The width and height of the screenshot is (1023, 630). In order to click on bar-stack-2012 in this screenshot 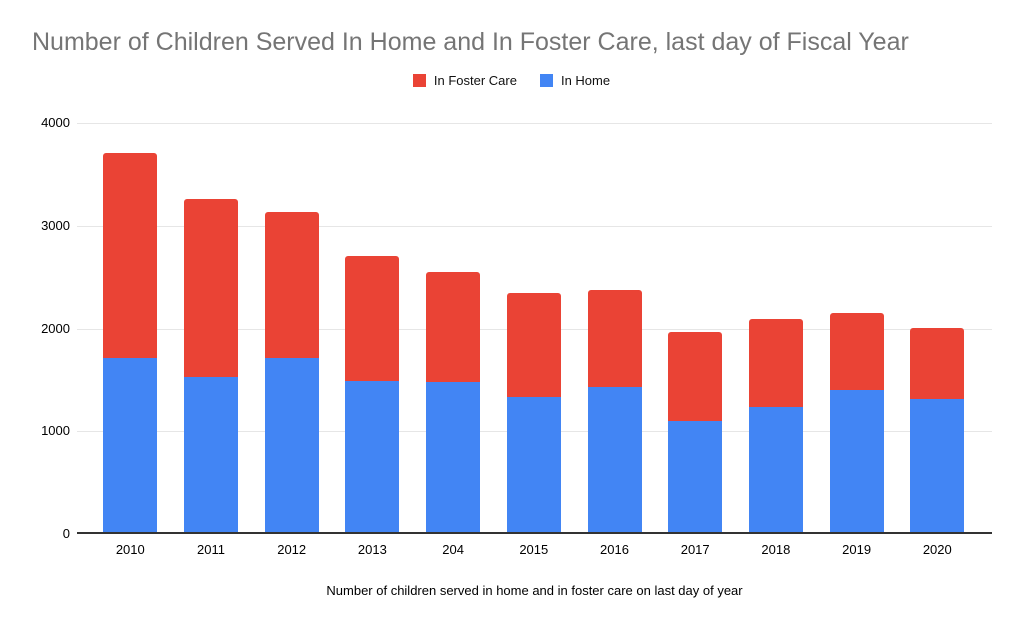, I will do `click(291, 372)`.